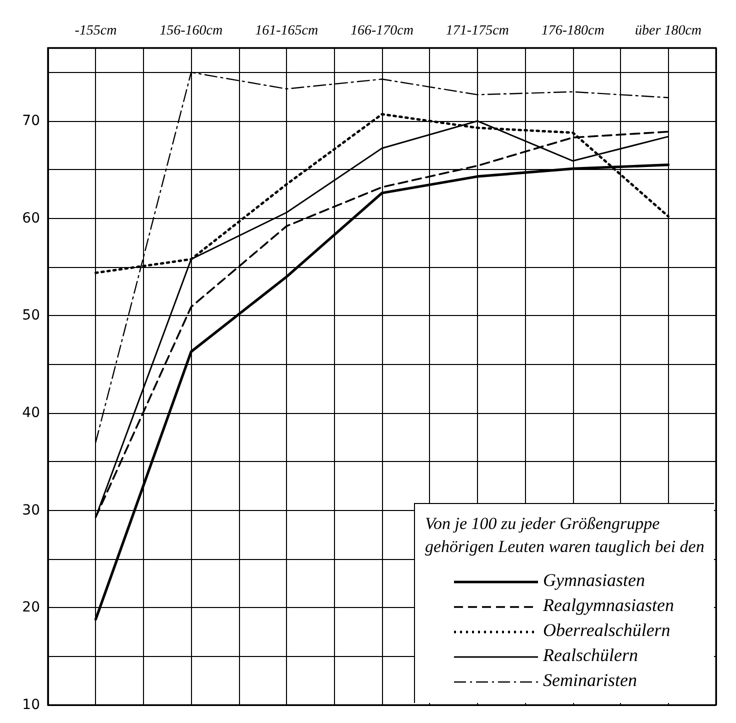 The width and height of the screenshot is (736, 723). Describe the element at coordinates (477, 31) in the screenshot. I see `x-tick-label: 171-175cm` at that location.